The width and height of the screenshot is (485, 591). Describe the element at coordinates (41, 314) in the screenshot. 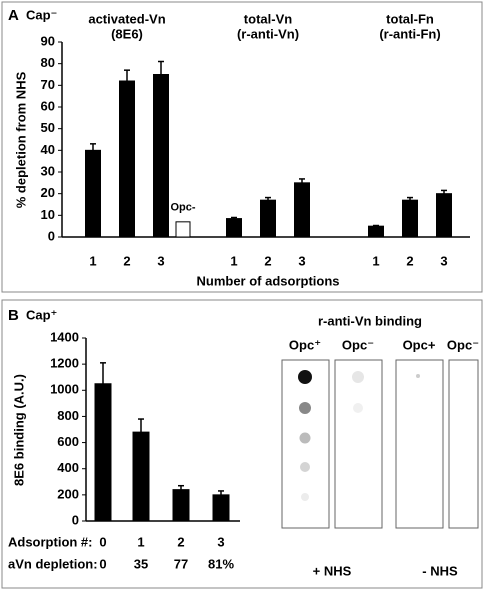

I see `panel-b-title: Cap⁺` at that location.